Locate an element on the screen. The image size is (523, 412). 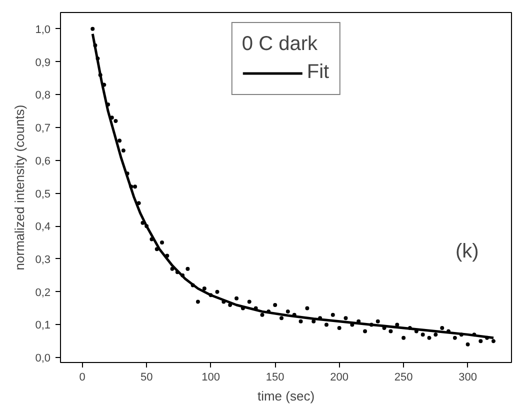
y-tick-label: 0,0 is located at coordinates (43, 358).